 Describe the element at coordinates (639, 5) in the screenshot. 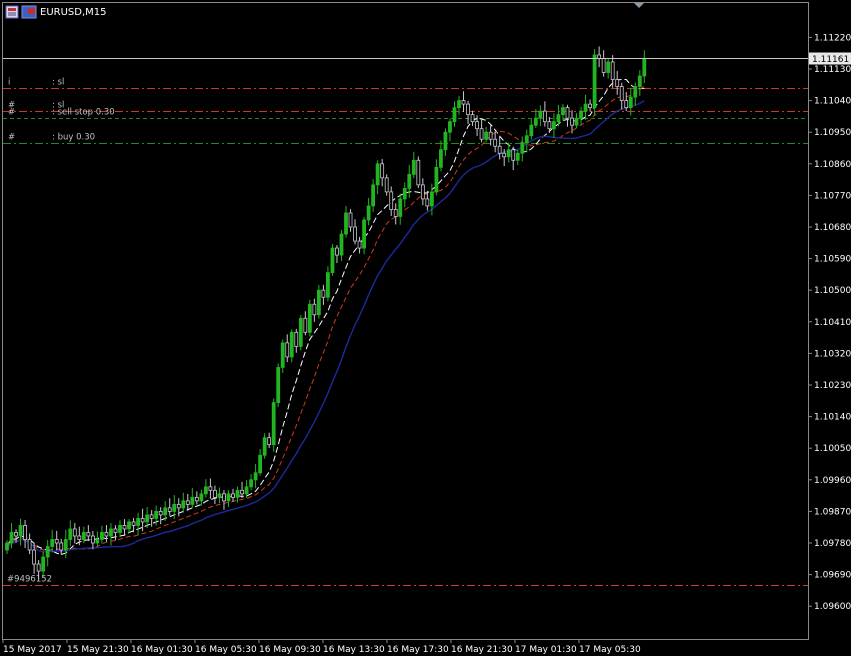

I see `scroll-marker-icon` at that location.